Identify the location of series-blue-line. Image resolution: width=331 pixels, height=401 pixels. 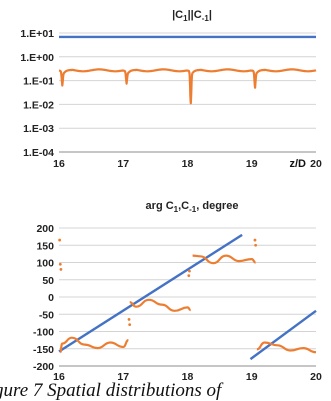
(283, 335).